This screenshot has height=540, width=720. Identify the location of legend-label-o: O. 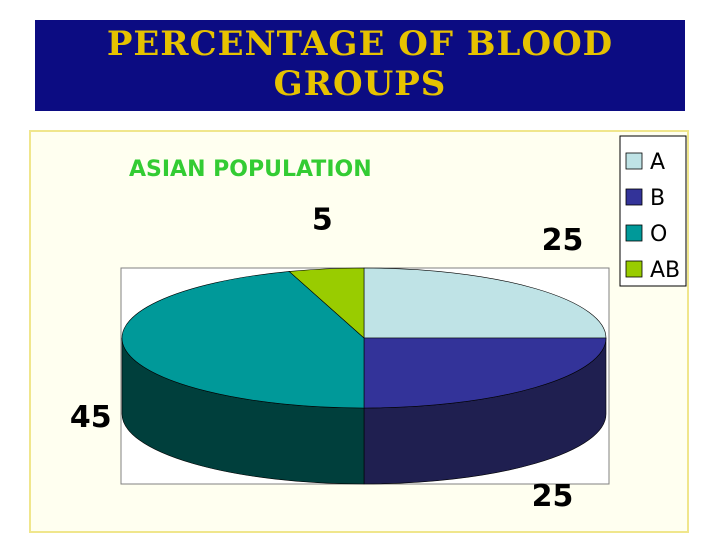
(658, 234).